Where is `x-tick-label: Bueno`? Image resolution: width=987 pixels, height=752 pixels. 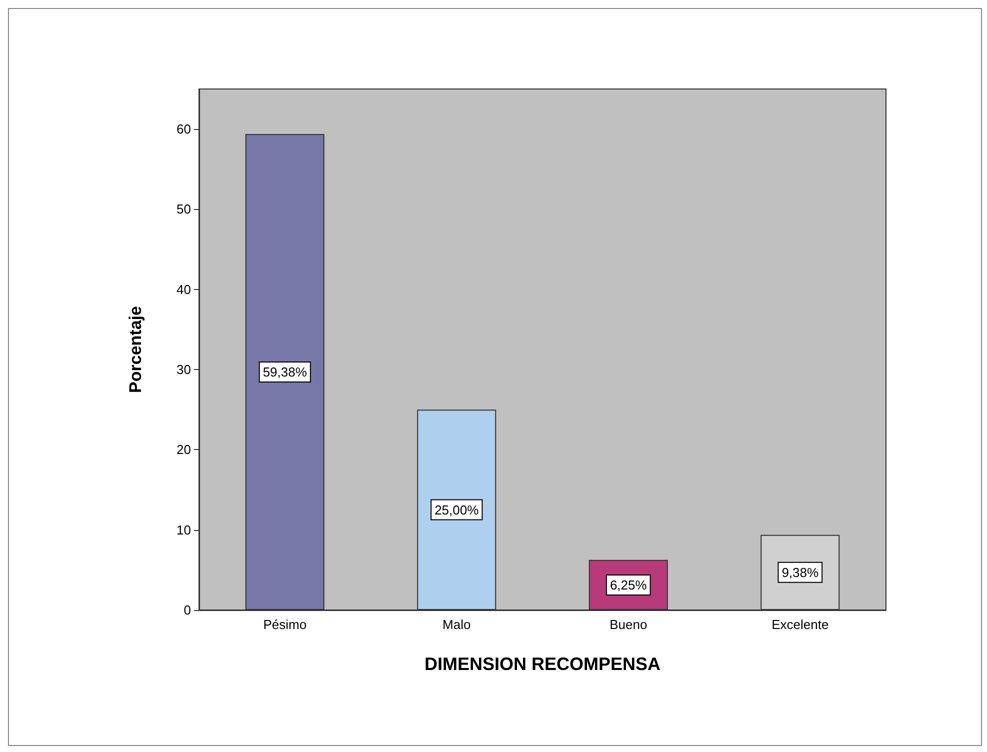 x-tick-label: Bueno is located at coordinates (629, 624).